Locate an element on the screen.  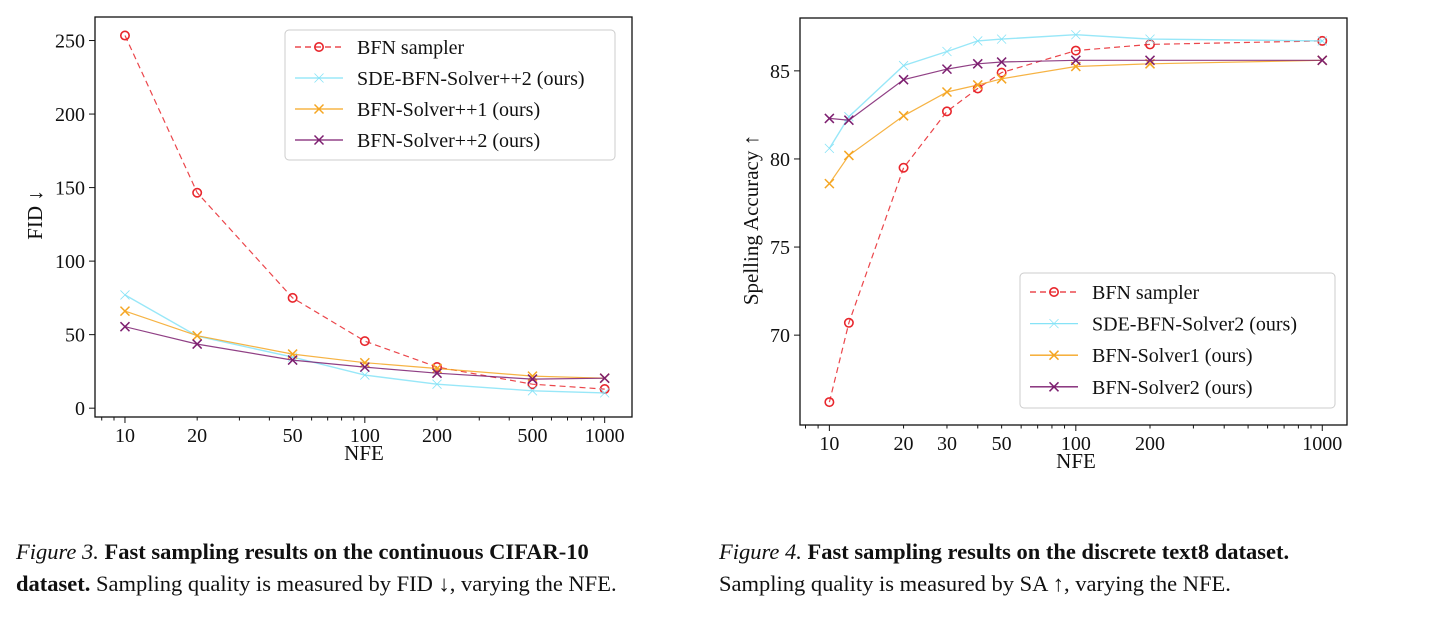
caption-label: Figure 3. is located at coordinates (57, 551).